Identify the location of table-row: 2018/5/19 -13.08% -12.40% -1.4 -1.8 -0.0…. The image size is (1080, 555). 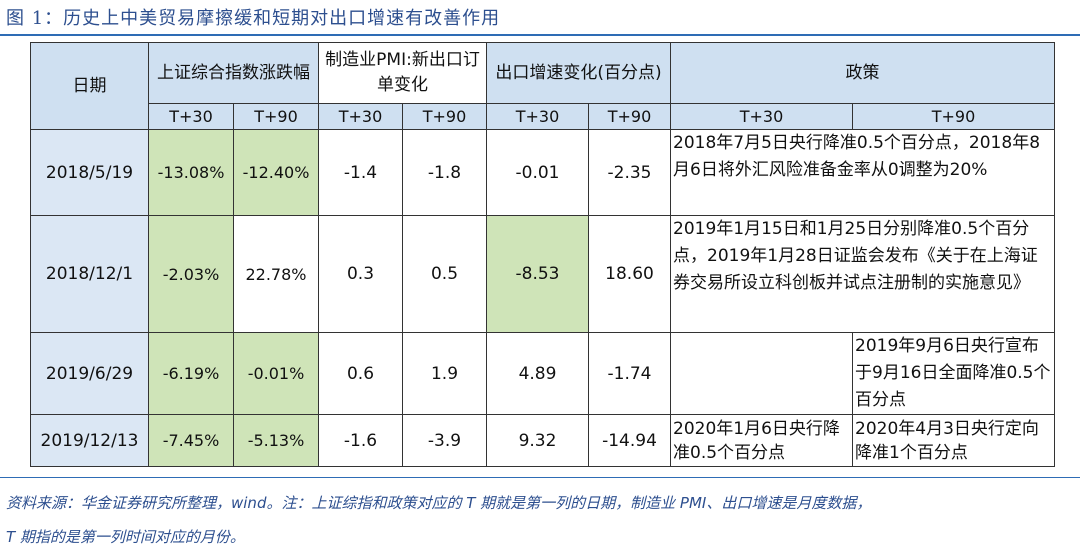
(542, 172).